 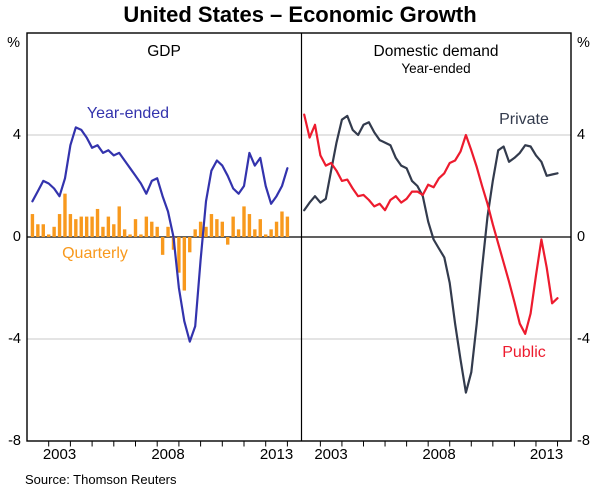 What do you see at coordinates (436, 68) in the screenshot?
I see `right-panel-subtitle: Year-ended` at bounding box center [436, 68].